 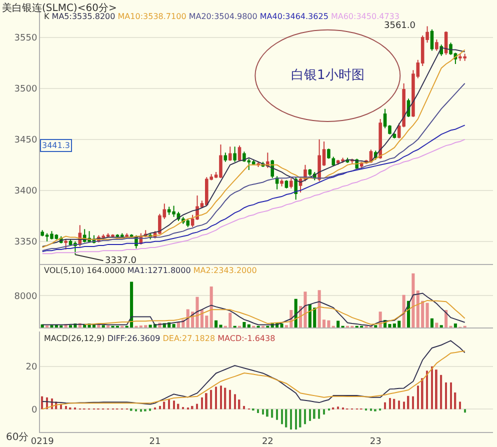 What do you see at coordinates (189, 338) in the screenshot?
I see `text: DEA:27.1828` at bounding box center [189, 338].